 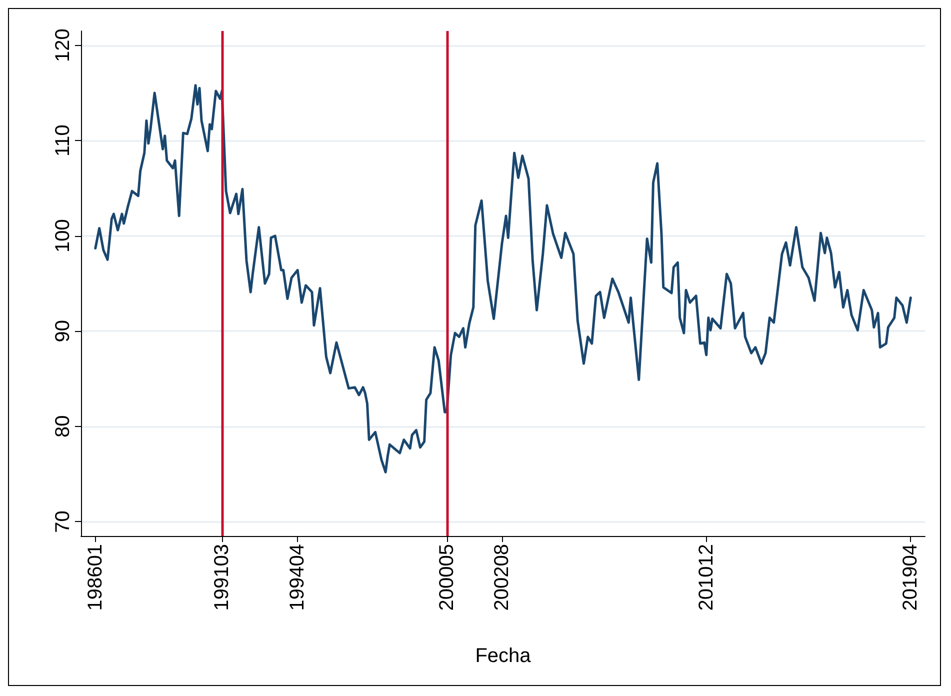 I want to click on x-axis-title: Fecha, so click(x=503, y=656).